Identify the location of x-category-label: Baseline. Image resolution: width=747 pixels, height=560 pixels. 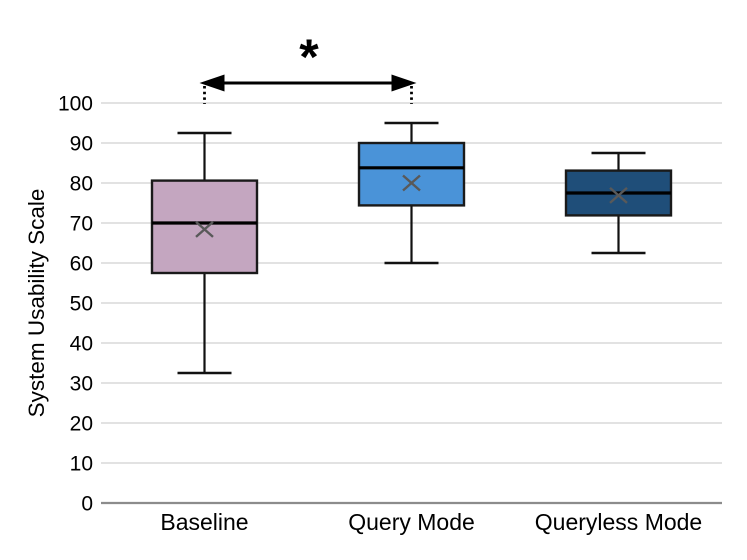
(204, 522).